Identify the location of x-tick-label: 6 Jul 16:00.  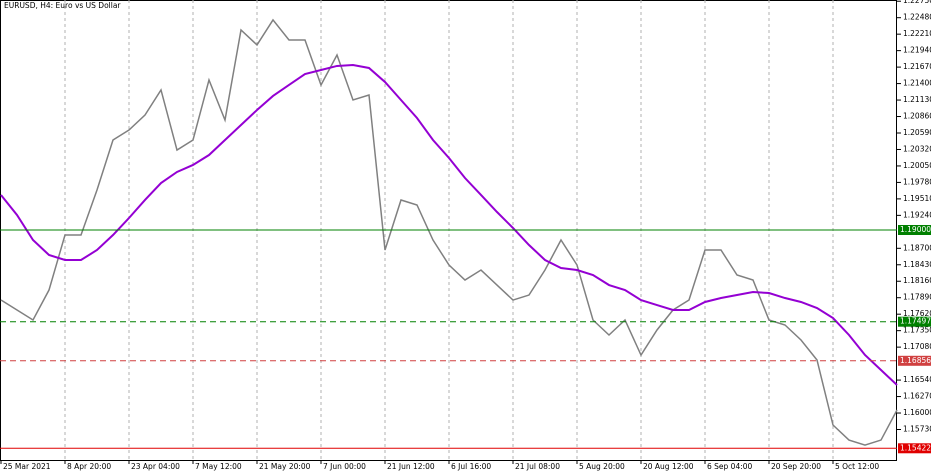
(471, 466).